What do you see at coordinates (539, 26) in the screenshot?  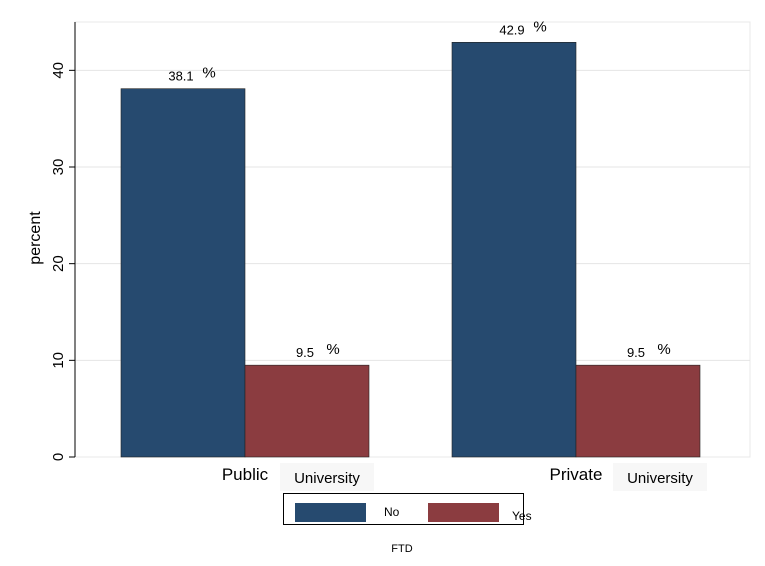 I see `value-suffix-no-private: %` at bounding box center [539, 26].